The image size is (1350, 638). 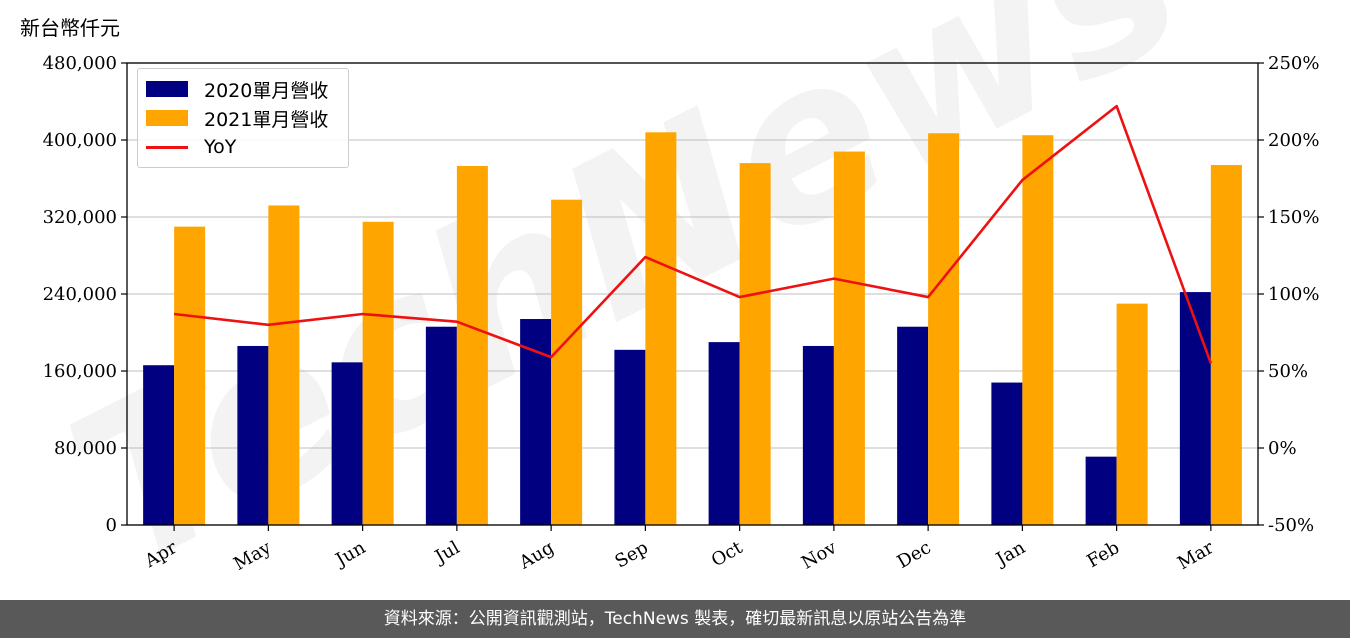 What do you see at coordinates (1103, 554) in the screenshot?
I see `x-tick-label-feb: Feb` at bounding box center [1103, 554].